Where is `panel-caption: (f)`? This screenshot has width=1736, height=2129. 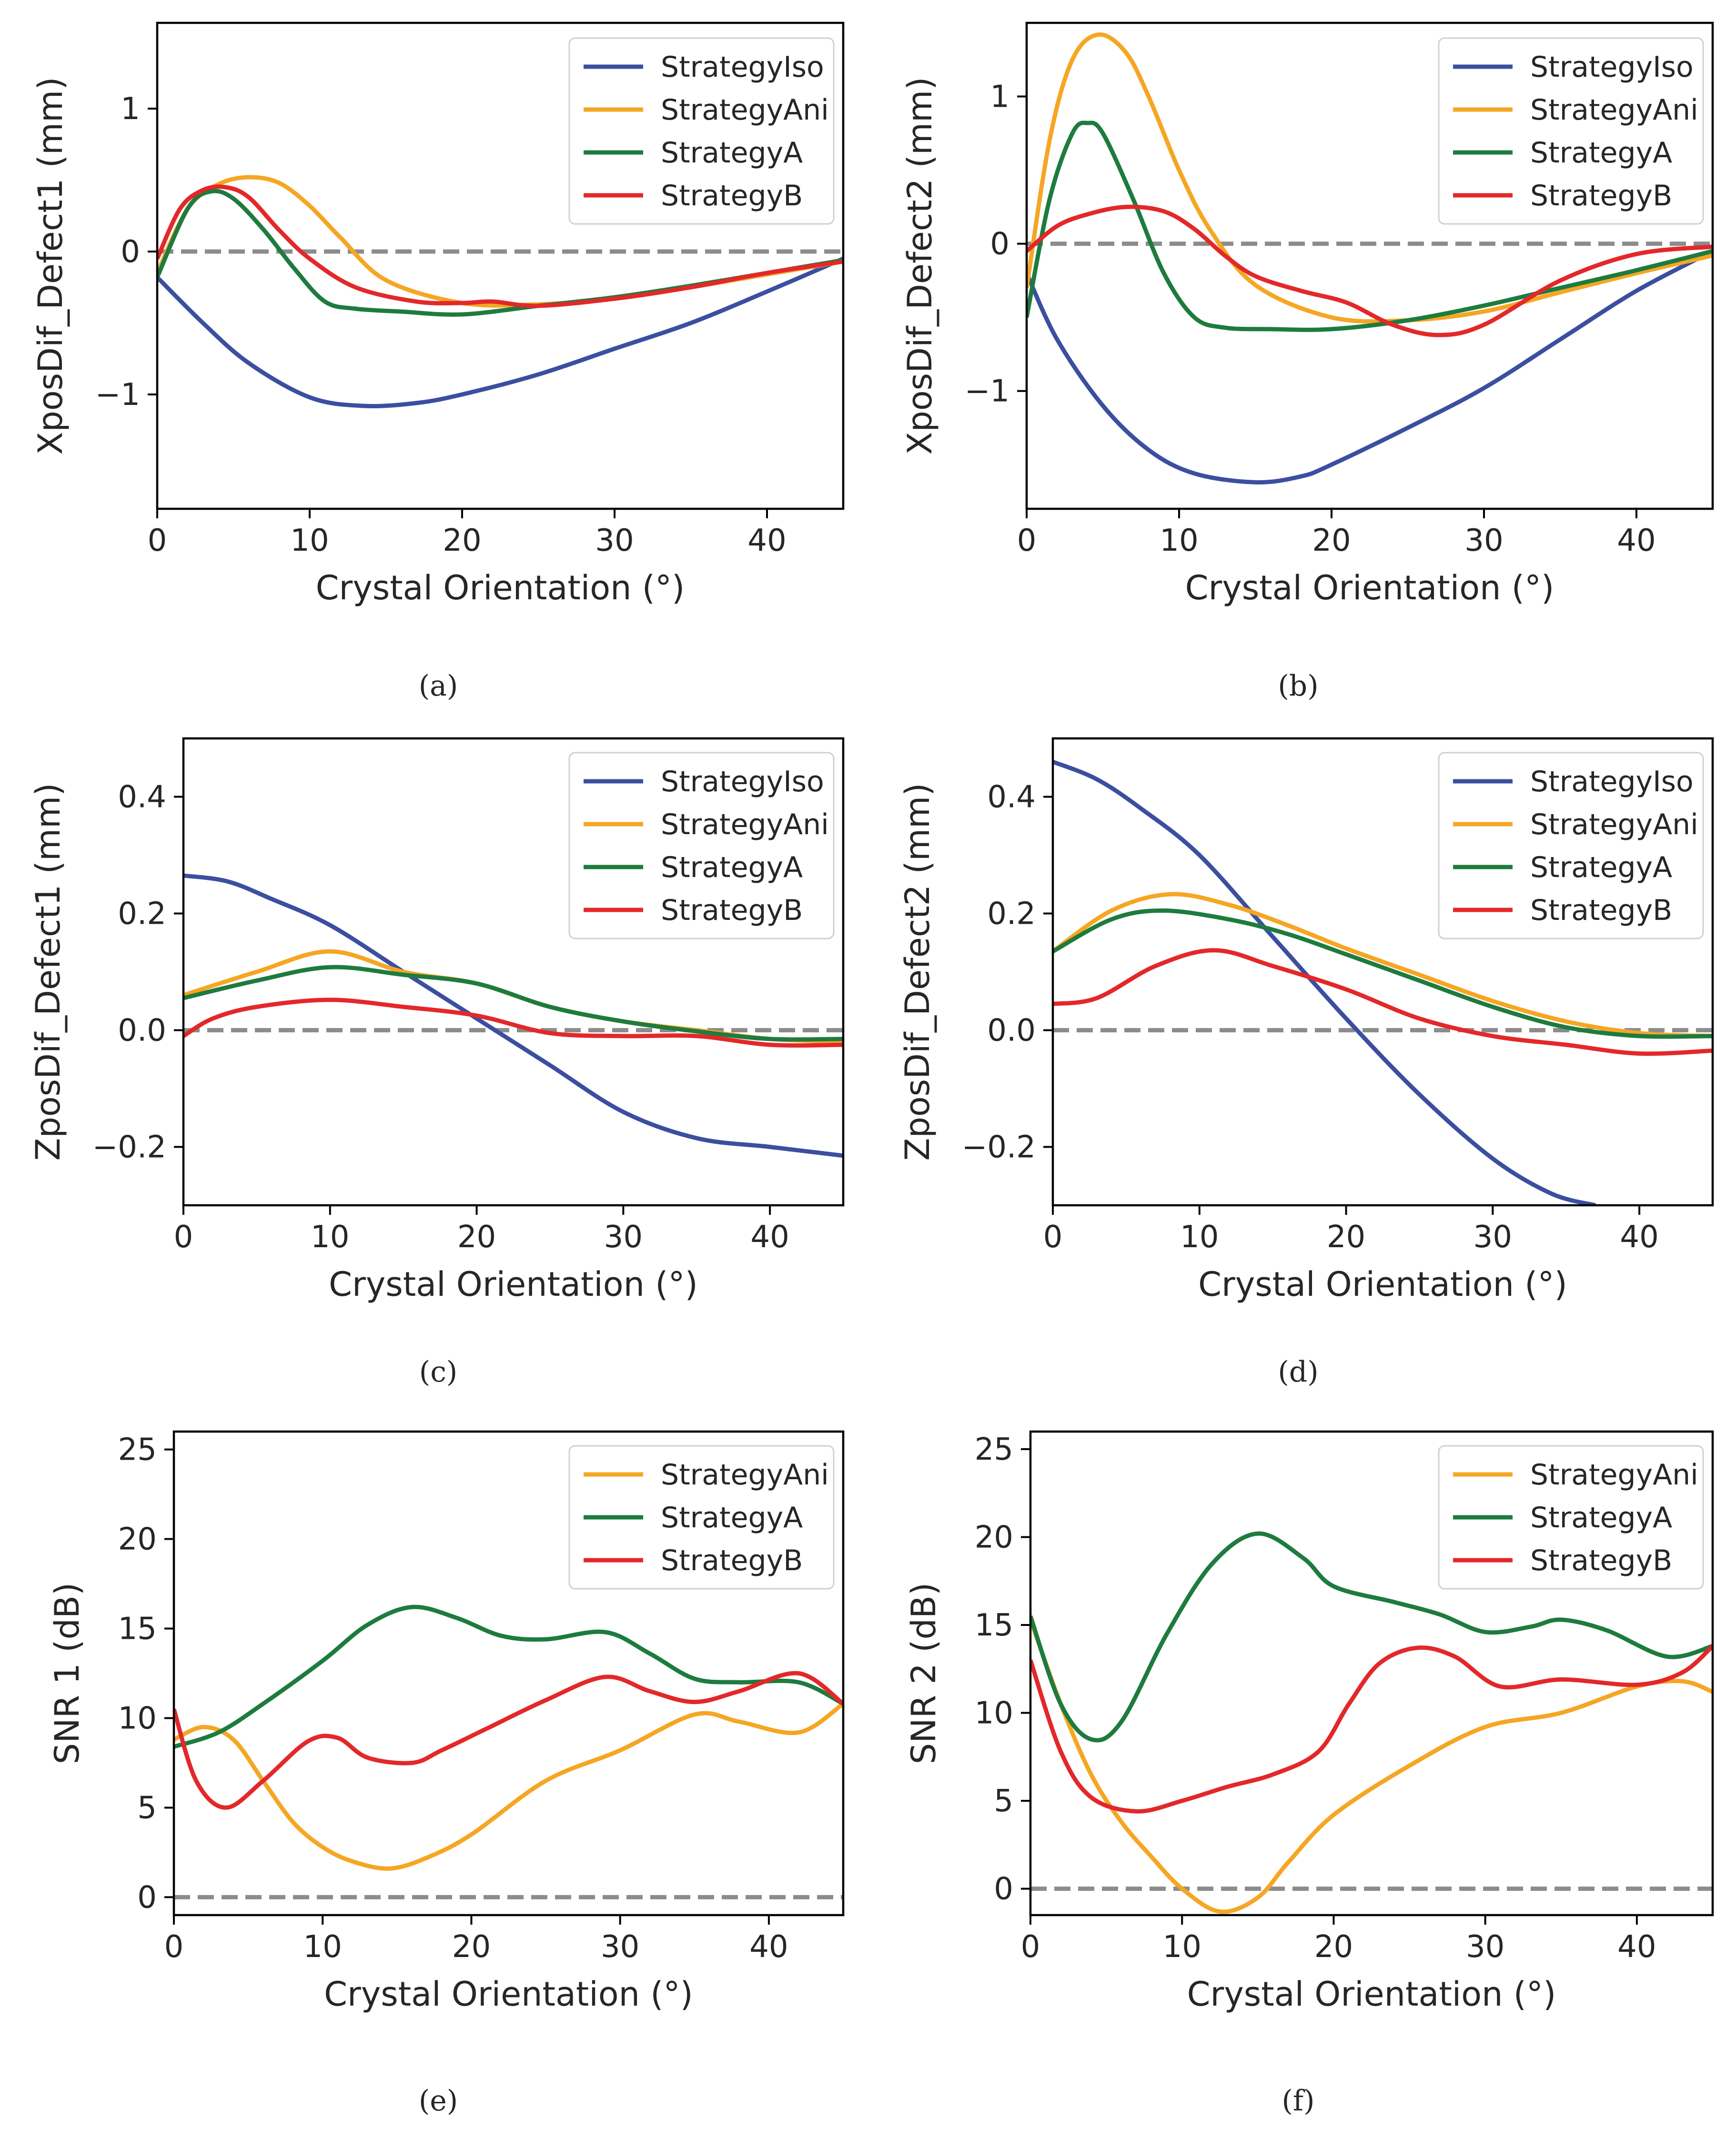 panel-caption: (f) is located at coordinates (1298, 2101).